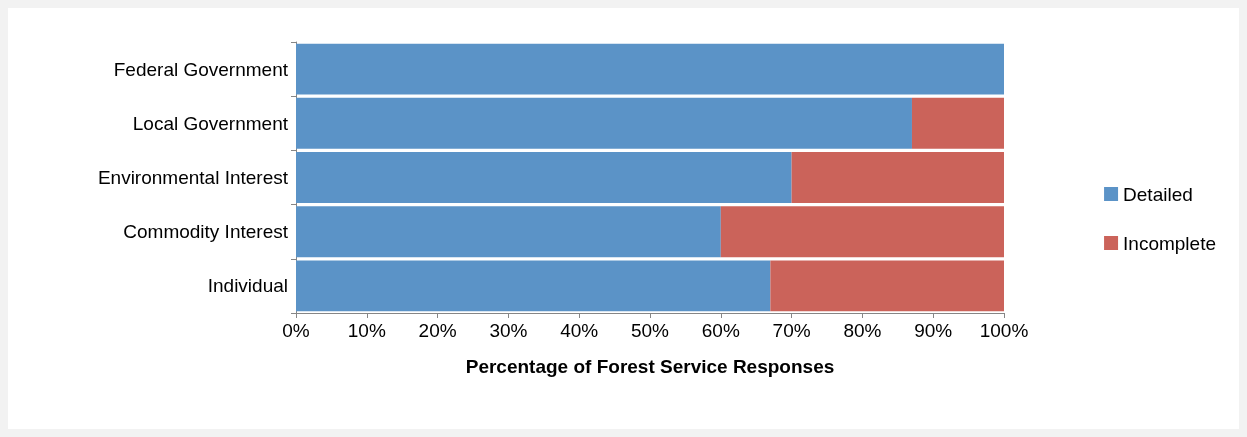 This screenshot has height=437, width=1247. Describe the element at coordinates (193, 177) in the screenshot. I see `y-tick-label: Environmental Interest` at that location.